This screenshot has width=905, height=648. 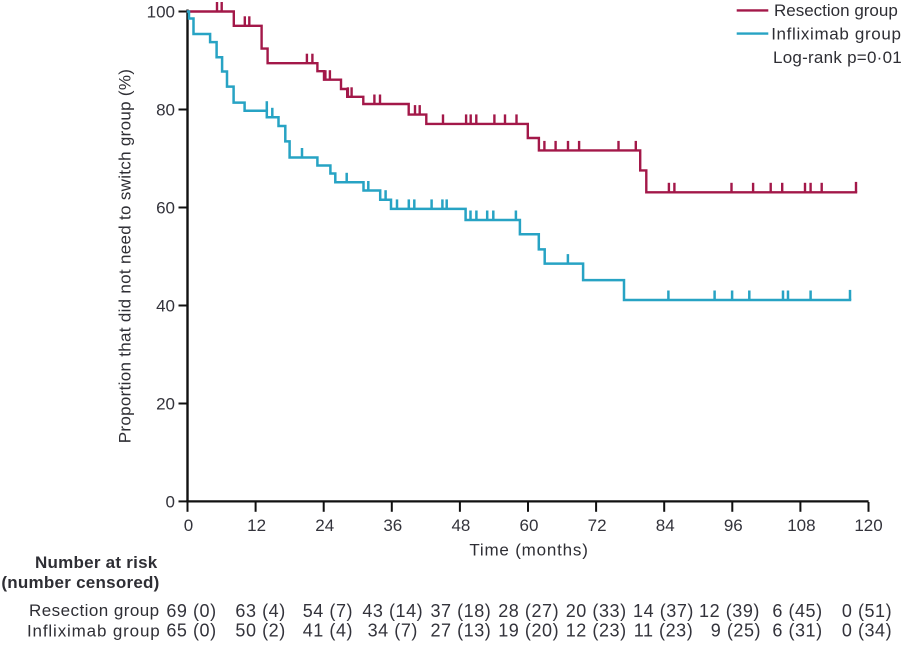 What do you see at coordinates (328, 611) in the screenshot?
I see `svg-text: 54 (7)` at bounding box center [328, 611].